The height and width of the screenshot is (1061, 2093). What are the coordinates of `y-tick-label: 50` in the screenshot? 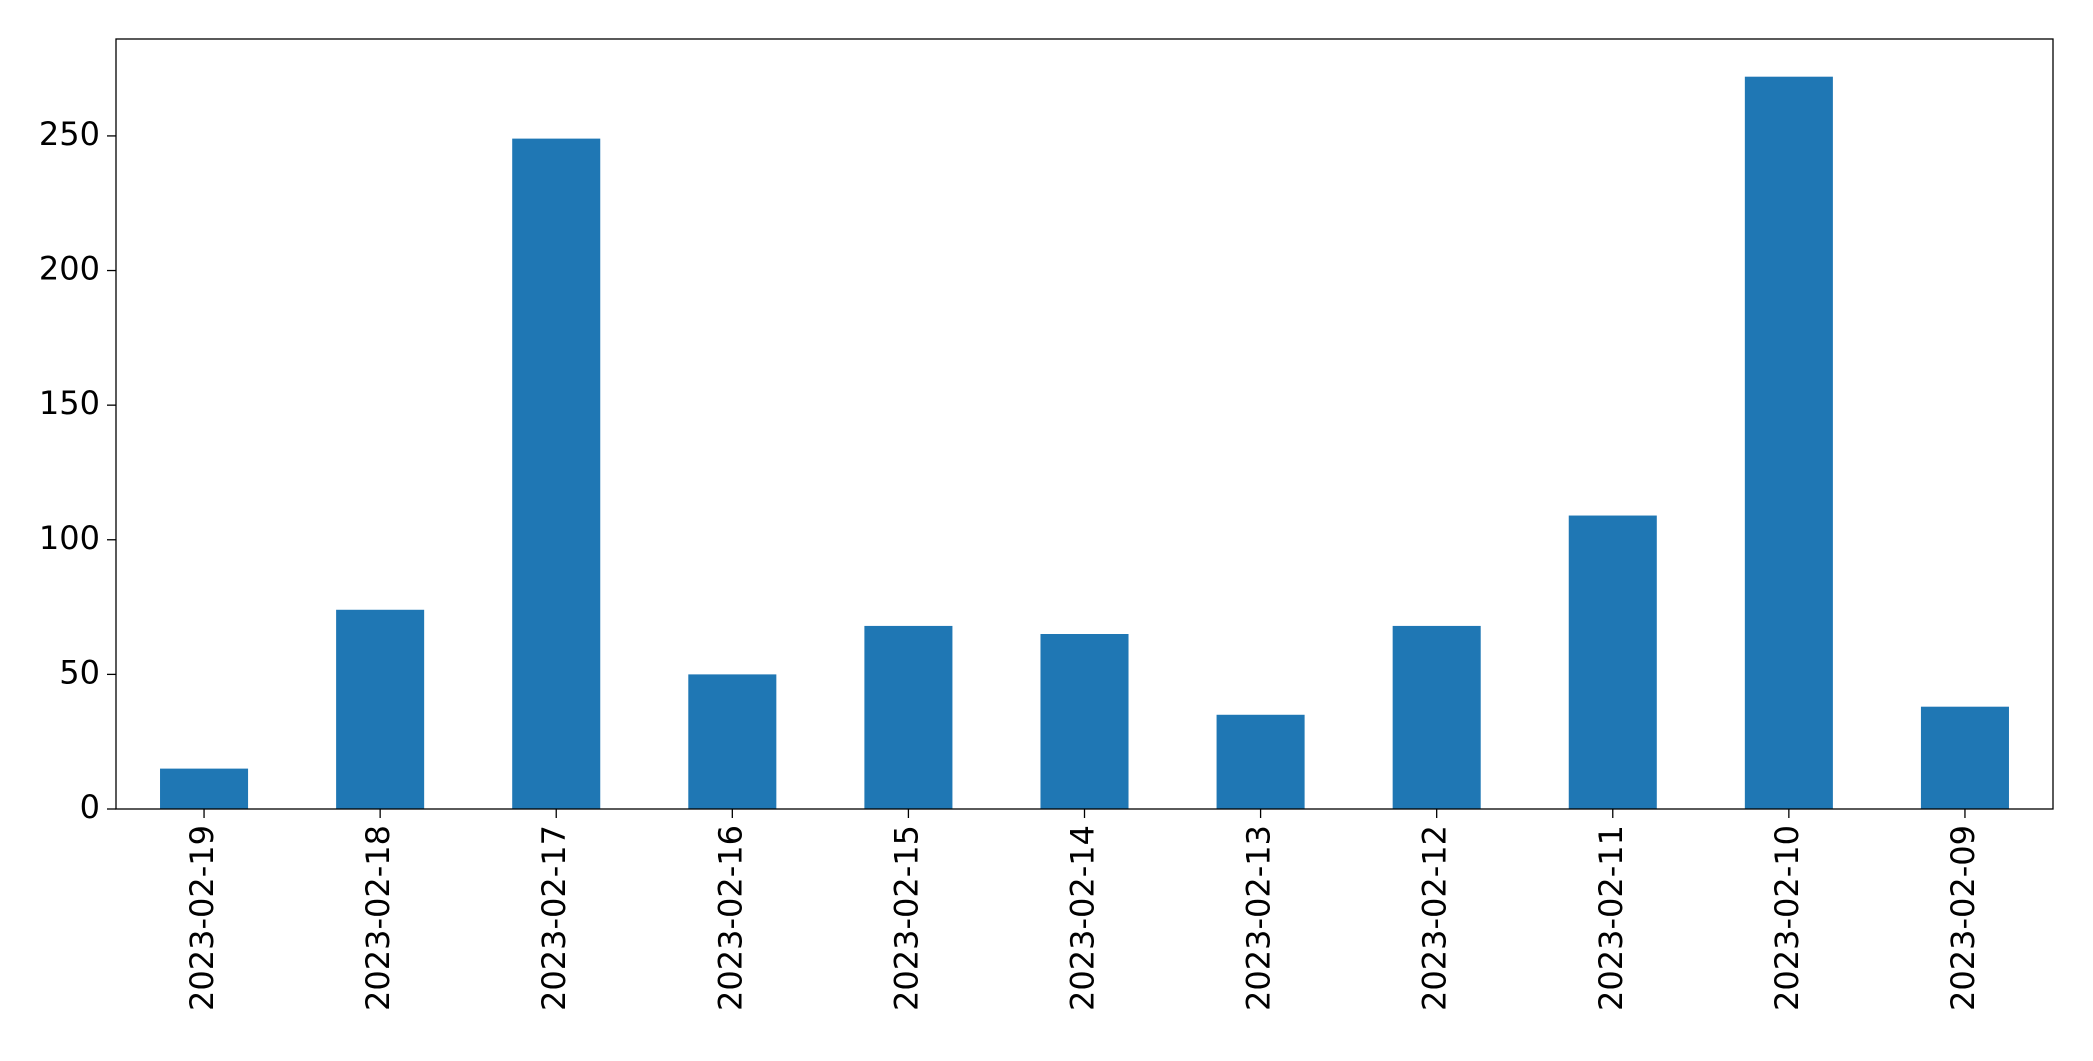 It's located at (79, 672).